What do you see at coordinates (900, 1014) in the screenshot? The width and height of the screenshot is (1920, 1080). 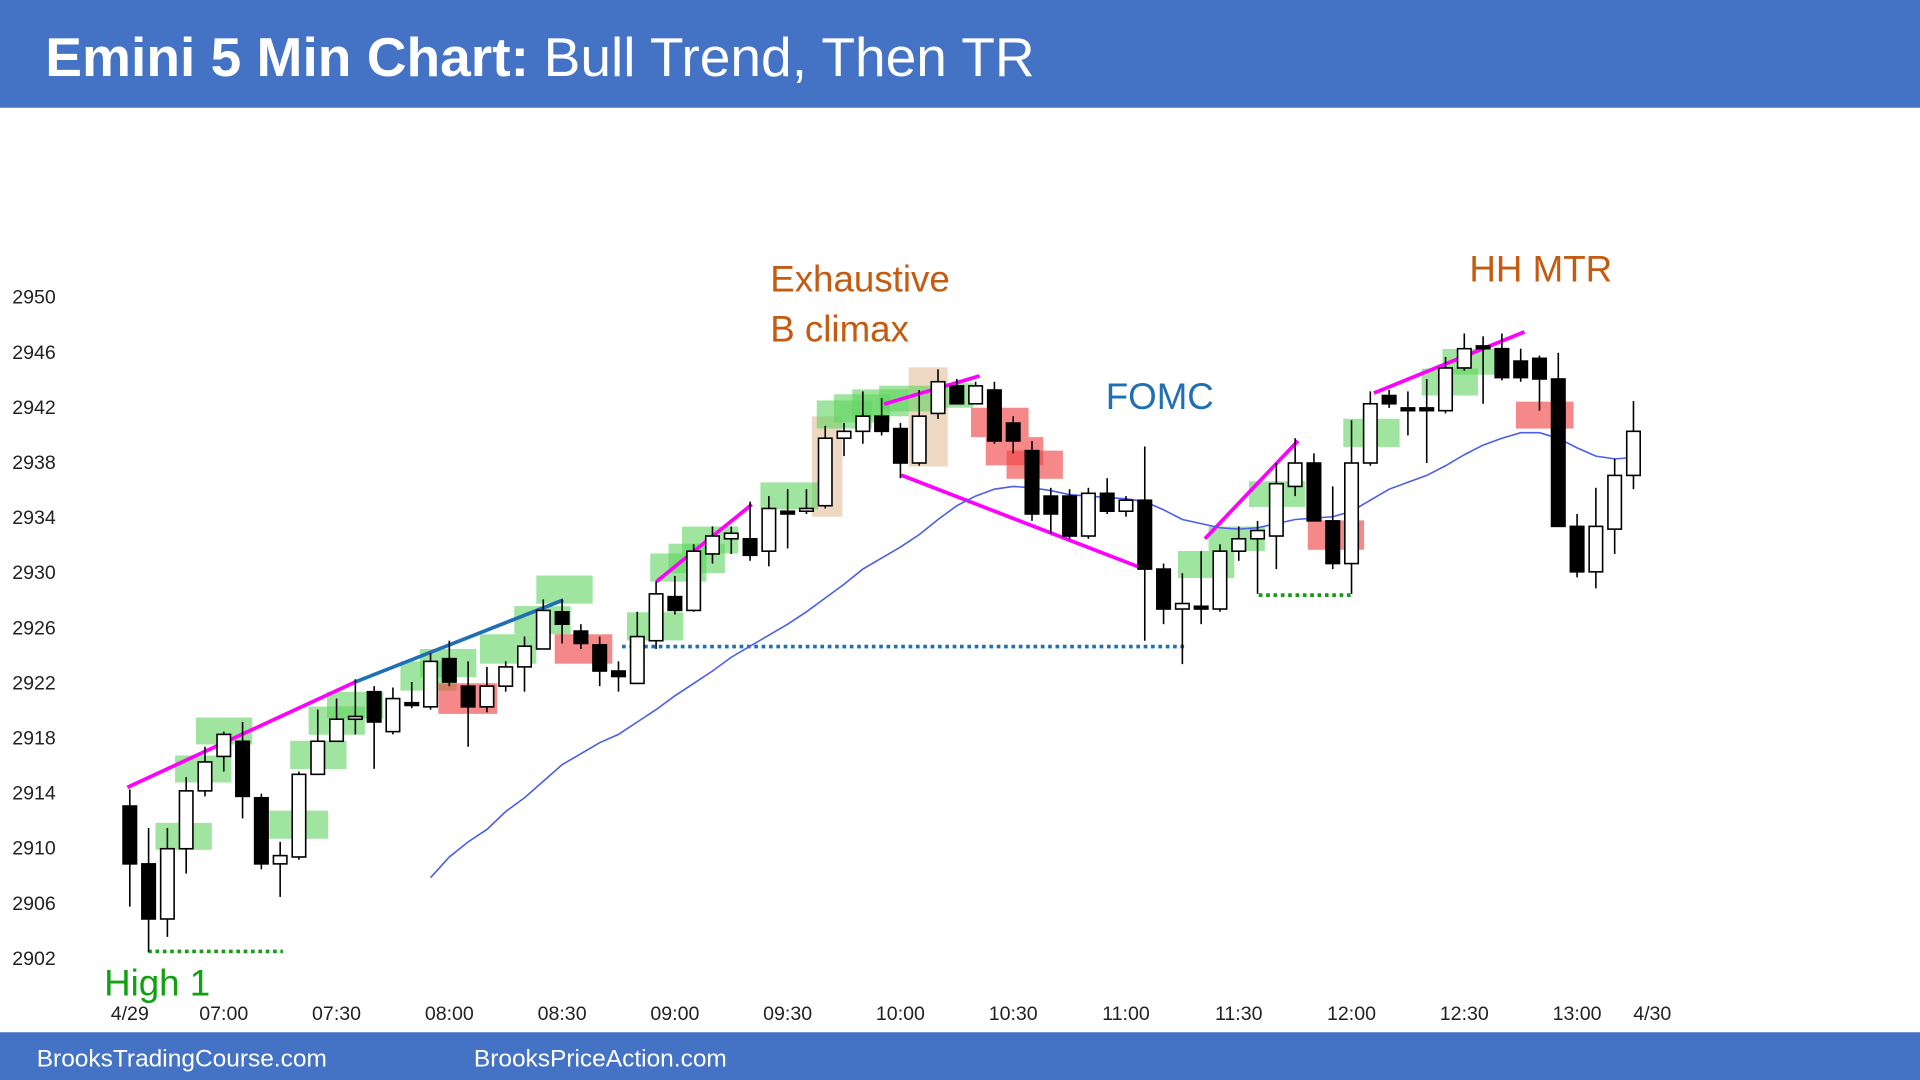 I see `x-tick-label: 10:00` at bounding box center [900, 1014].